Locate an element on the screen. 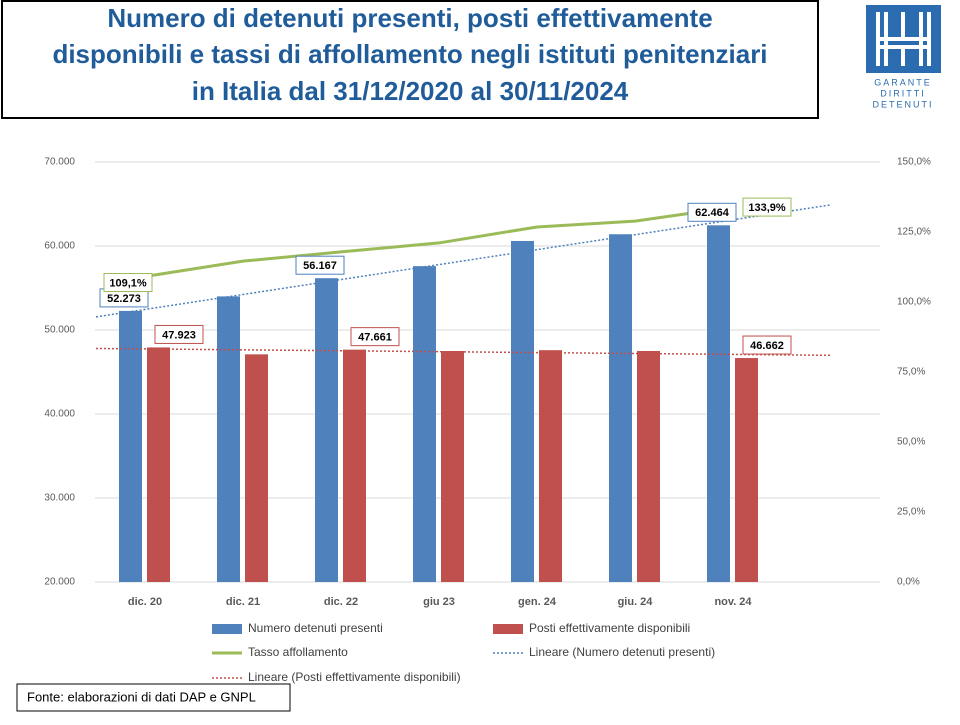 Image resolution: width=960 pixels, height=725 pixels. source-box is located at coordinates (153, 697).